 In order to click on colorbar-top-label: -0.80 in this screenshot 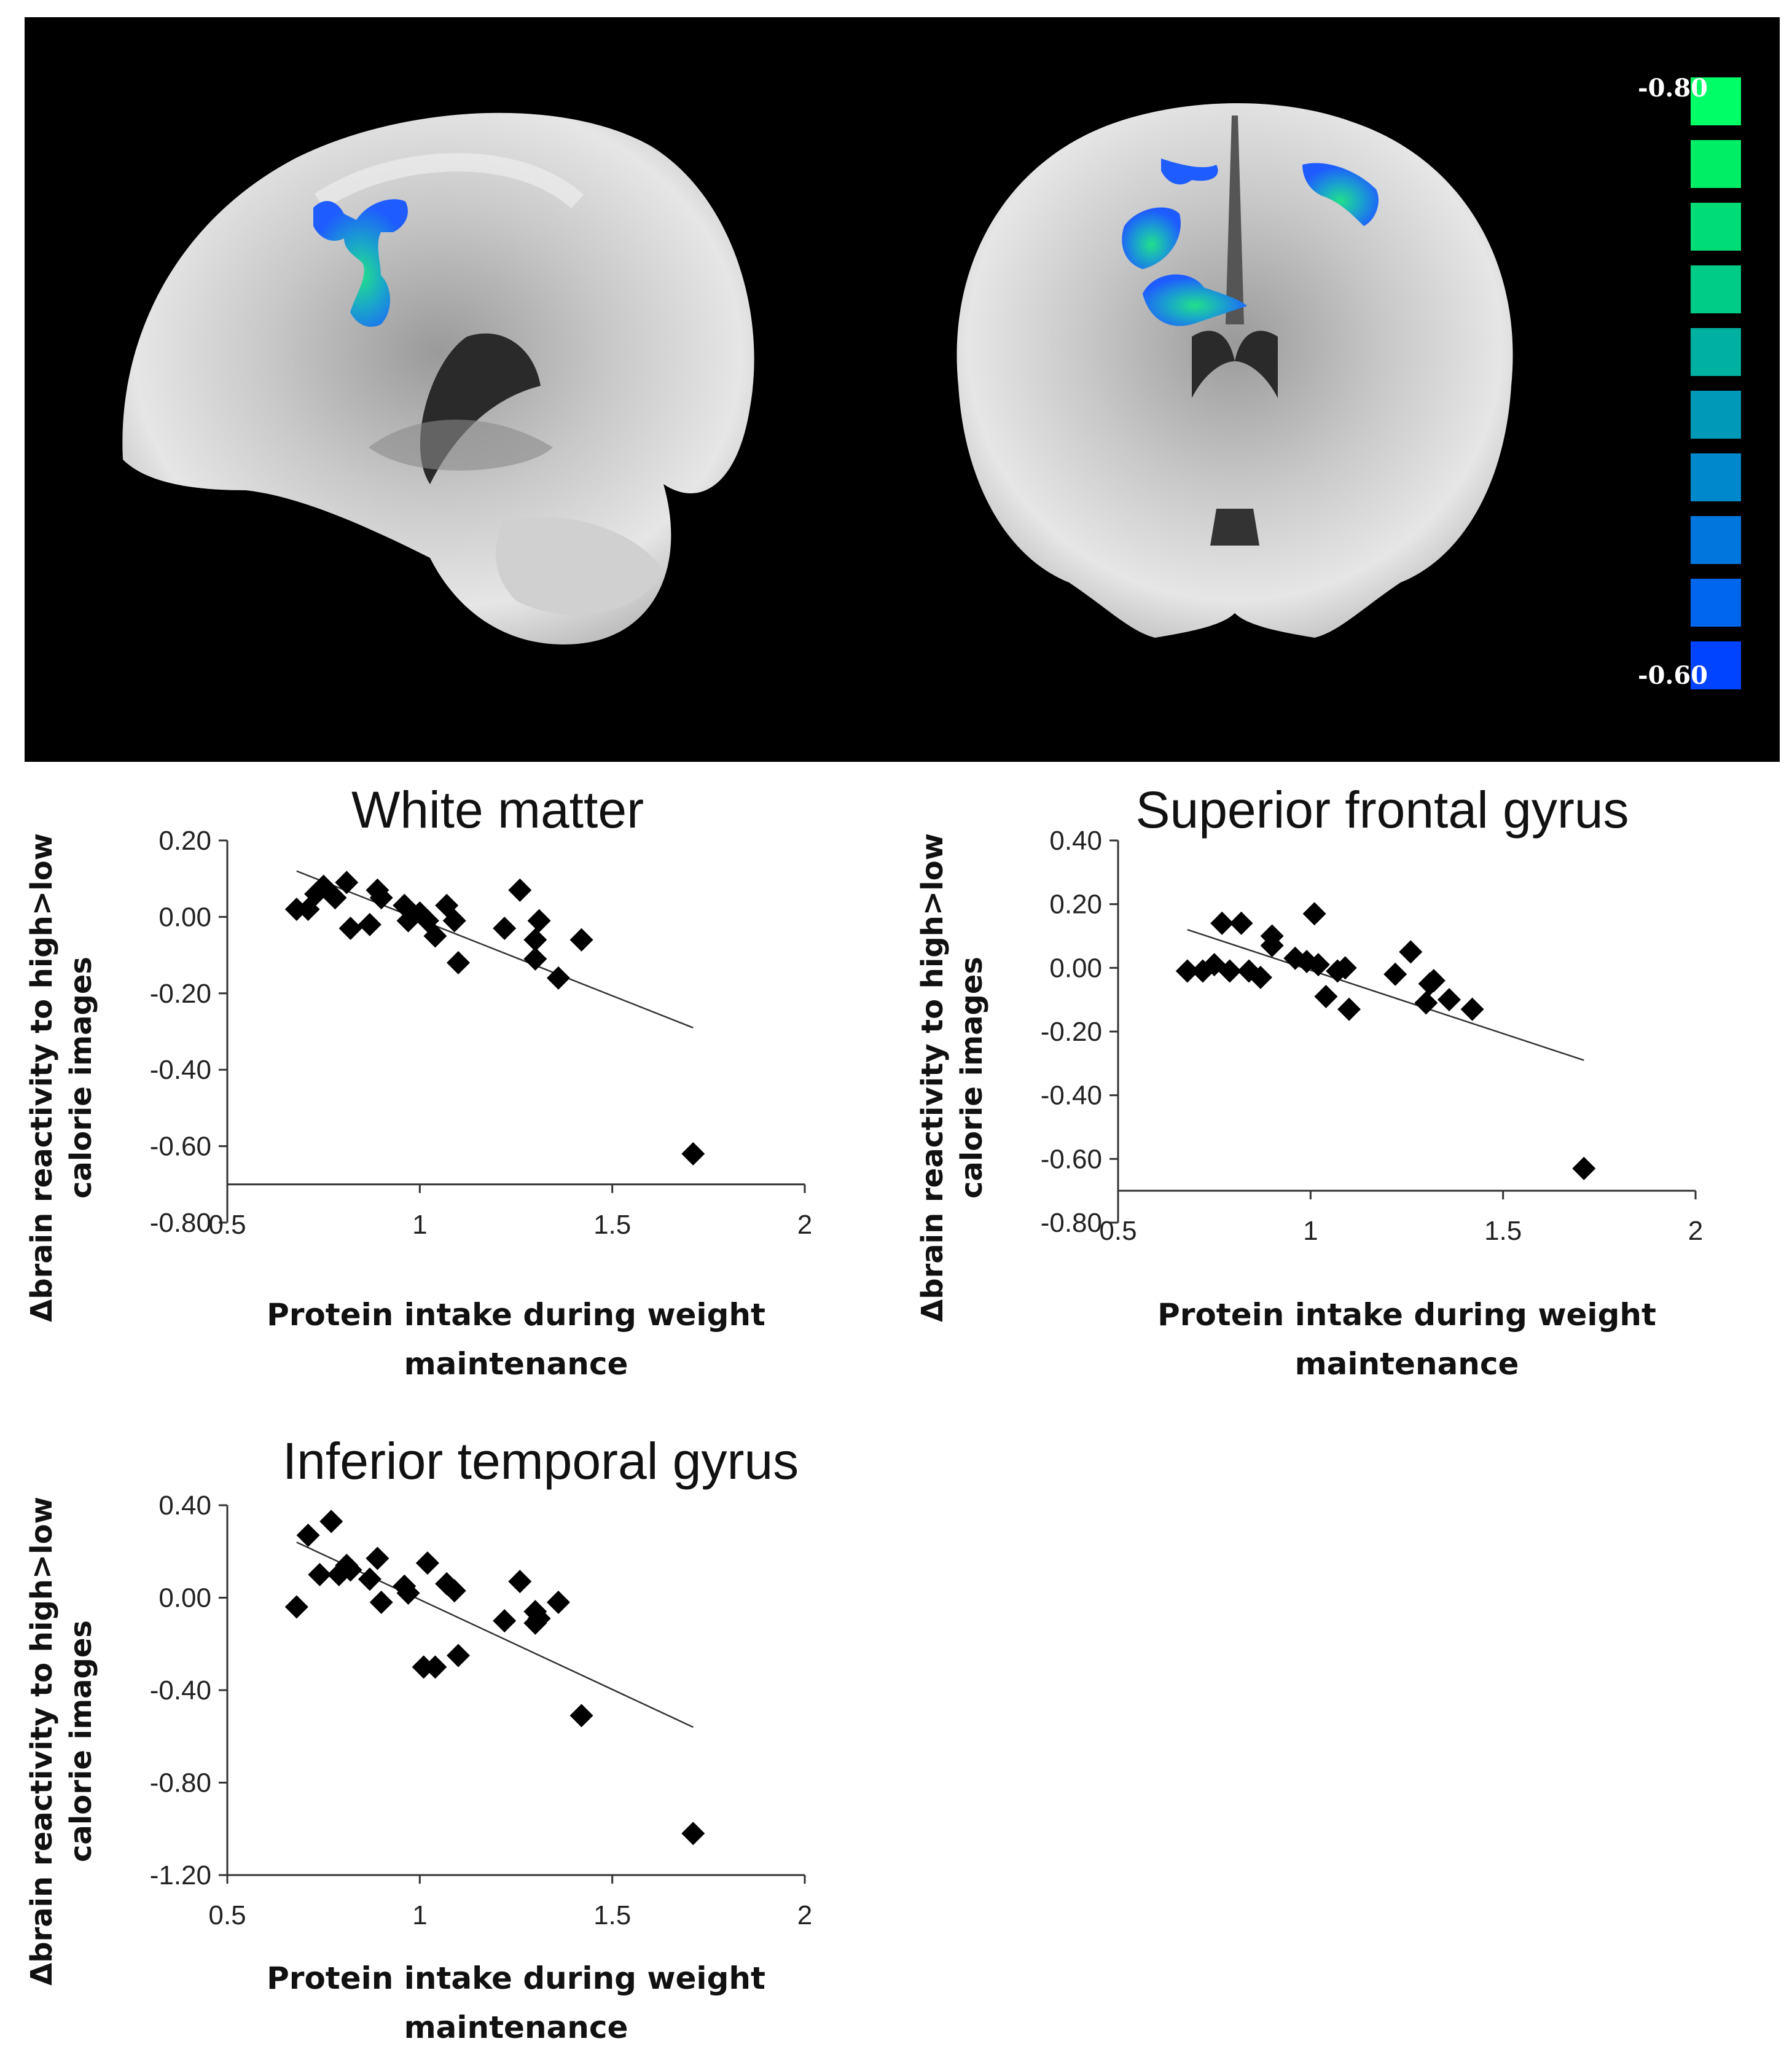, I will do `click(1672, 88)`.